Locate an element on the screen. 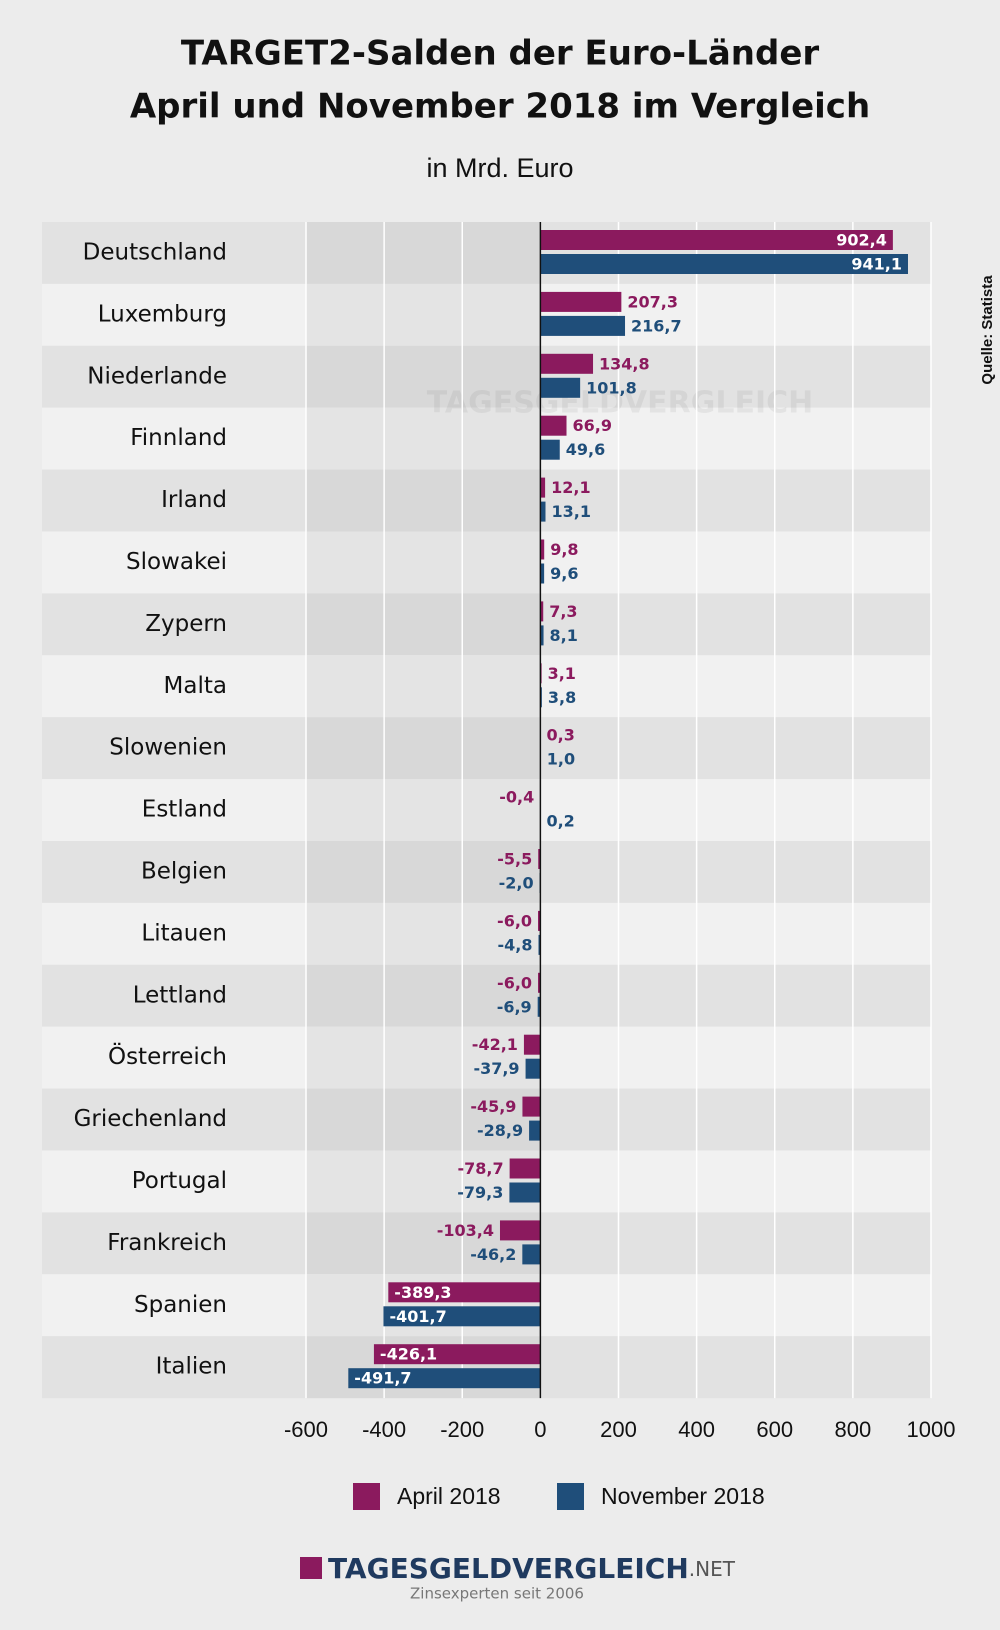  logo-text: TAGESGELDVERGLEICH.NET is located at coordinates (532, 1568).